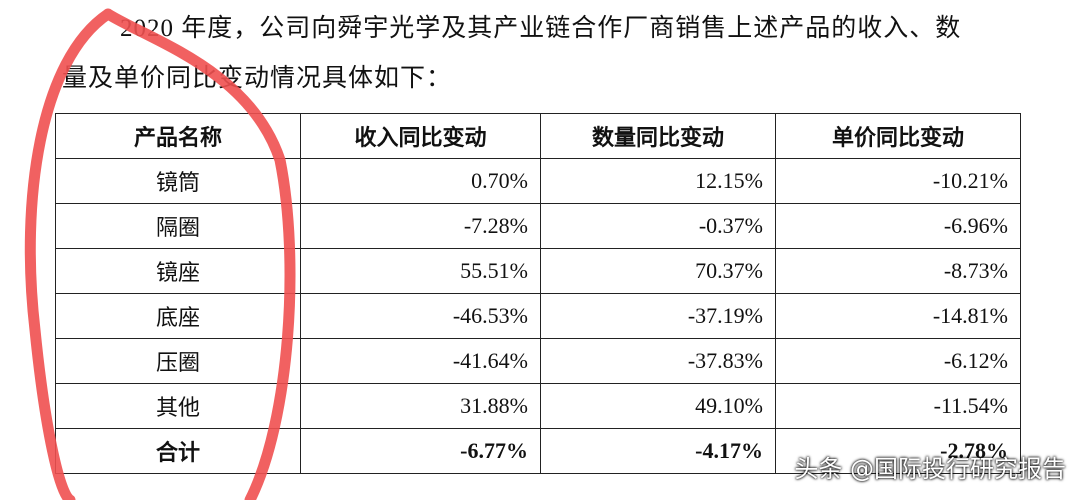  Describe the element at coordinates (898, 271) in the screenshot. I see `cell: -8.73%` at that location.